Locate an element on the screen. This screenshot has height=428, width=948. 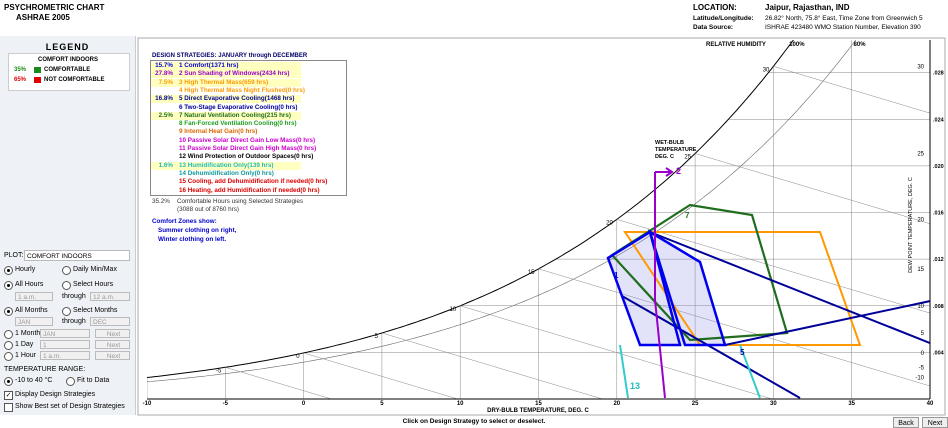
latlon-label: Latitude/Longitude: is located at coordinates (723, 18).